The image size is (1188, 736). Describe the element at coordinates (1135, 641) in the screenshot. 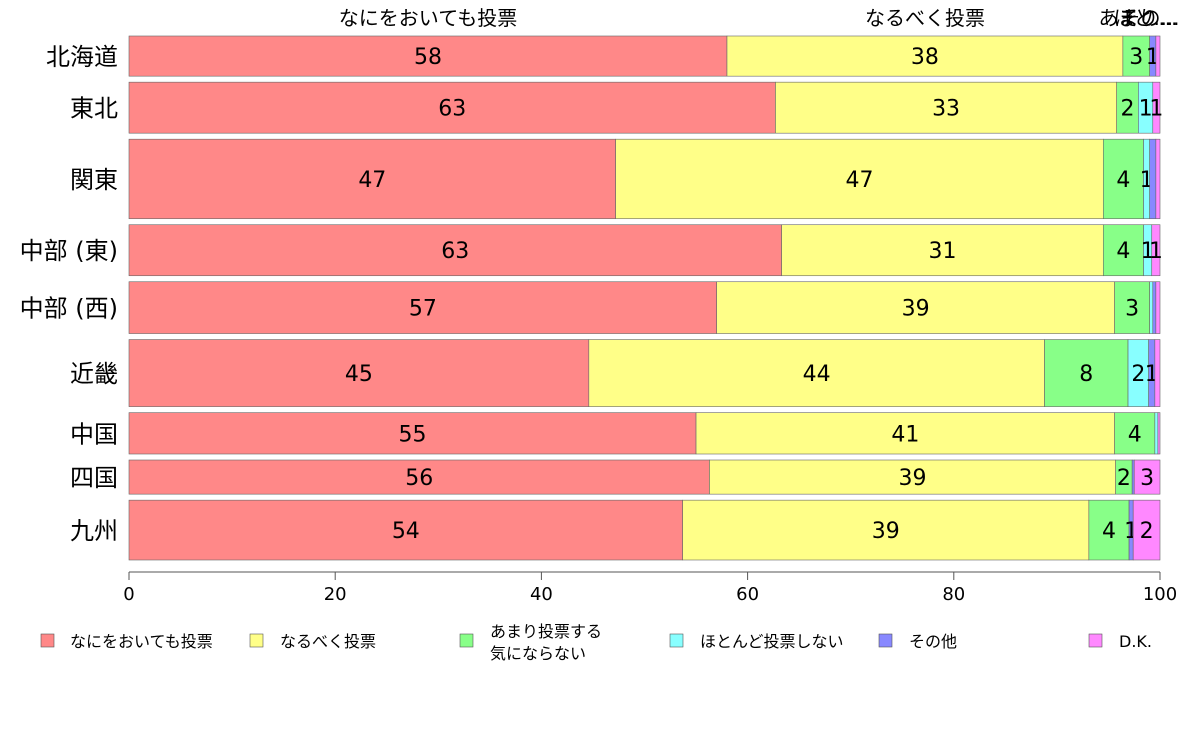

I see `legend-label-6: D.K.` at that location.